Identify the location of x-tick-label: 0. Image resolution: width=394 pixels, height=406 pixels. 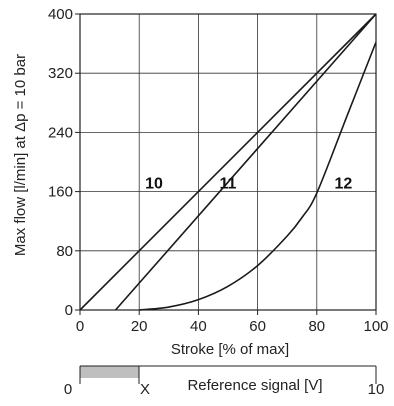
(80, 326).